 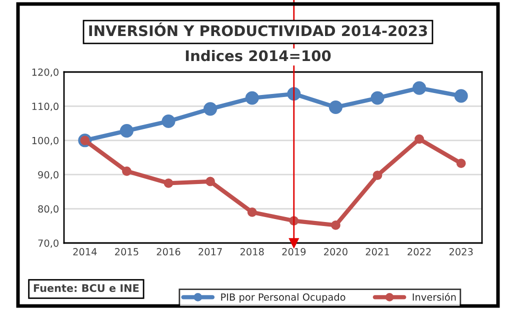 I want to click on legend-label: Inversión, so click(x=434, y=296).